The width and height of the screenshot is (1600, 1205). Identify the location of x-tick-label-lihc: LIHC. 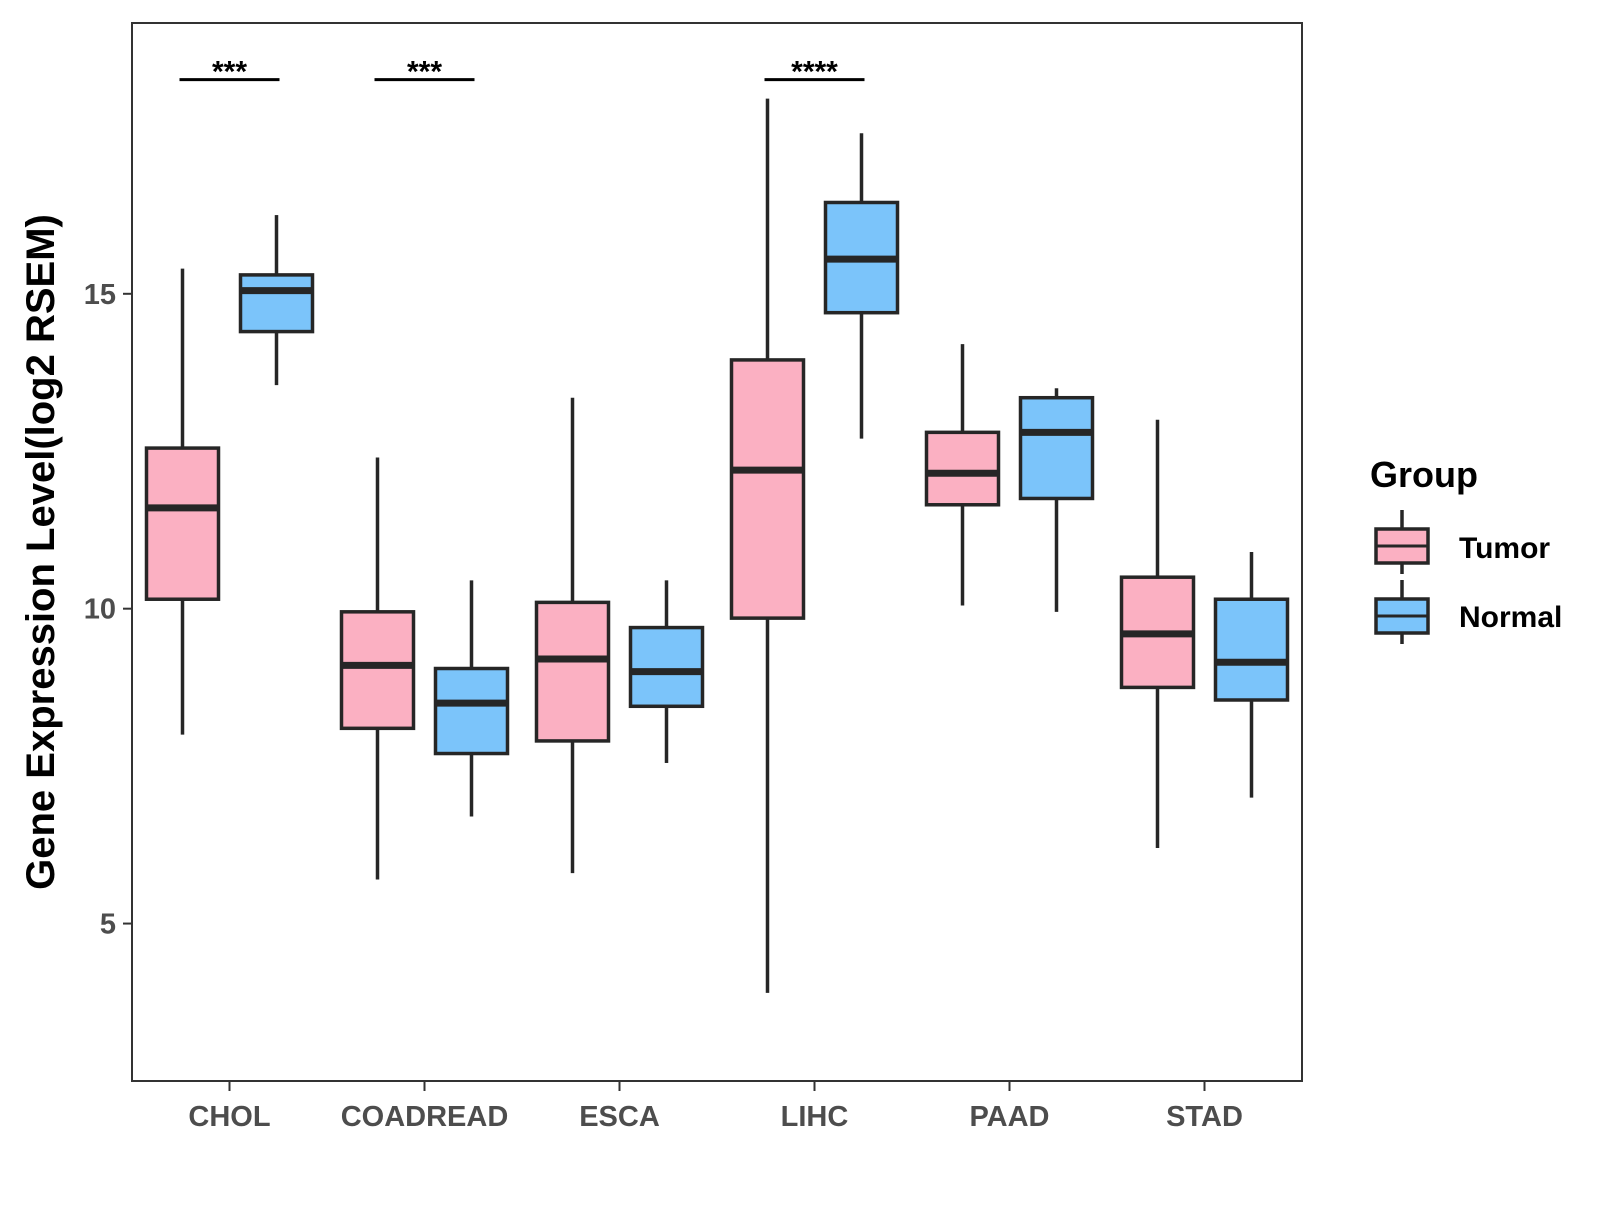
(815, 1117).